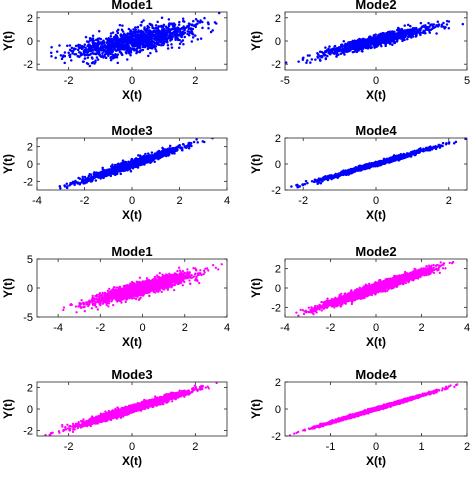  Describe the element at coordinates (278, 42) in the screenshot. I see `y-tick-label: 0` at that location.